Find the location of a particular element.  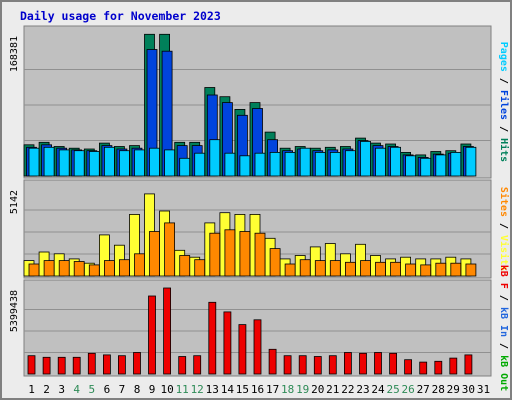

x-label-day-28: 28 is located at coordinates (438, 389).